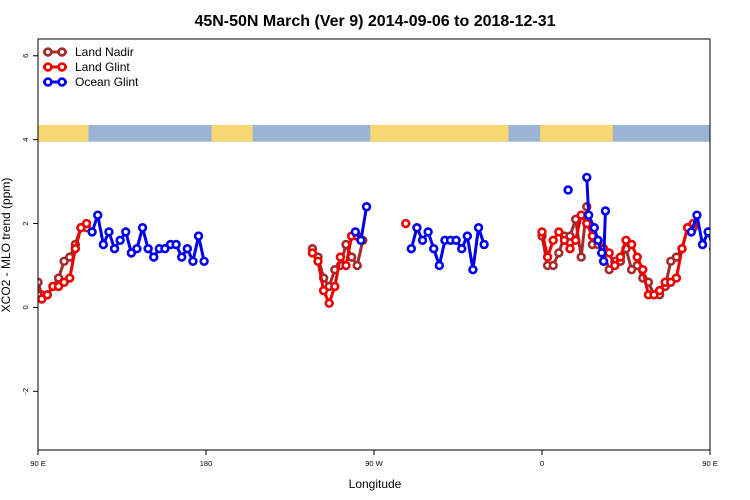 The width and height of the screenshot is (750, 500). What do you see at coordinates (542, 463) in the screenshot?
I see `x-tick-label: 0` at bounding box center [542, 463].